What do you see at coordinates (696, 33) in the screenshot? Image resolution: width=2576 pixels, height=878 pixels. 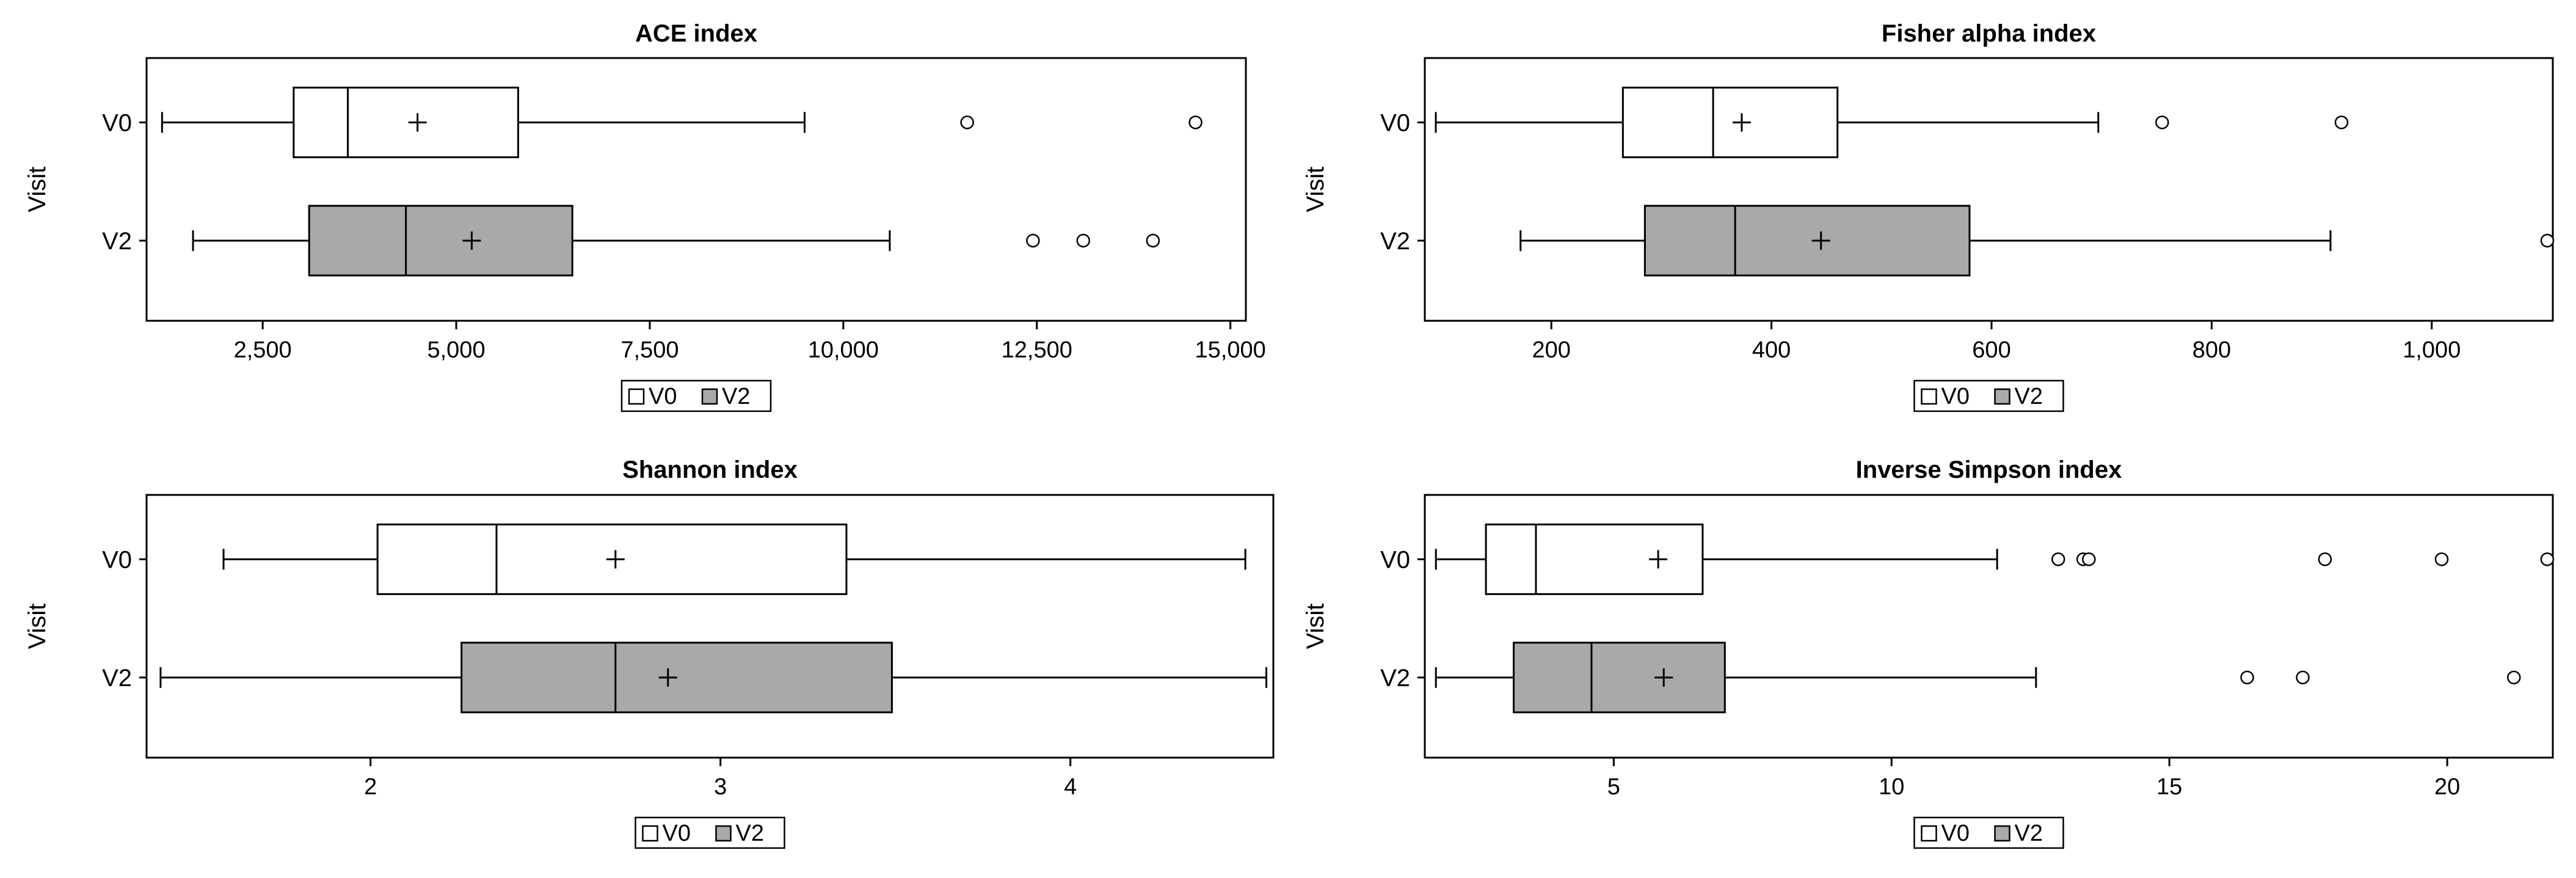 I see `chart-title: ACE index` at bounding box center [696, 33].